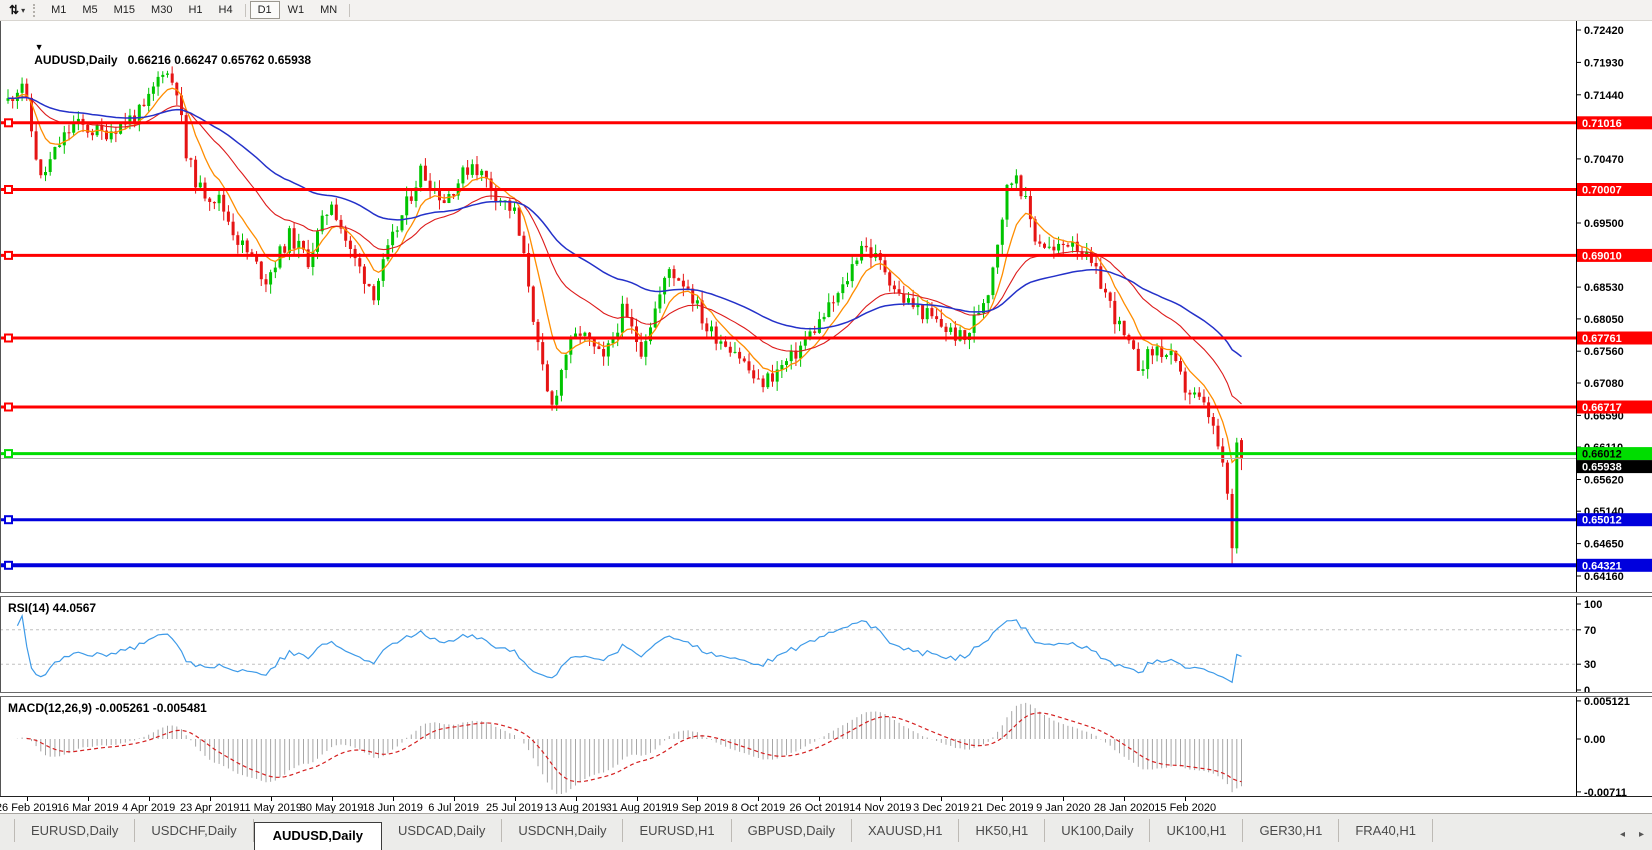  Describe the element at coordinates (1197, 830) in the screenshot. I see `chart-tab-uk100-h1: UK100,H1` at that location.